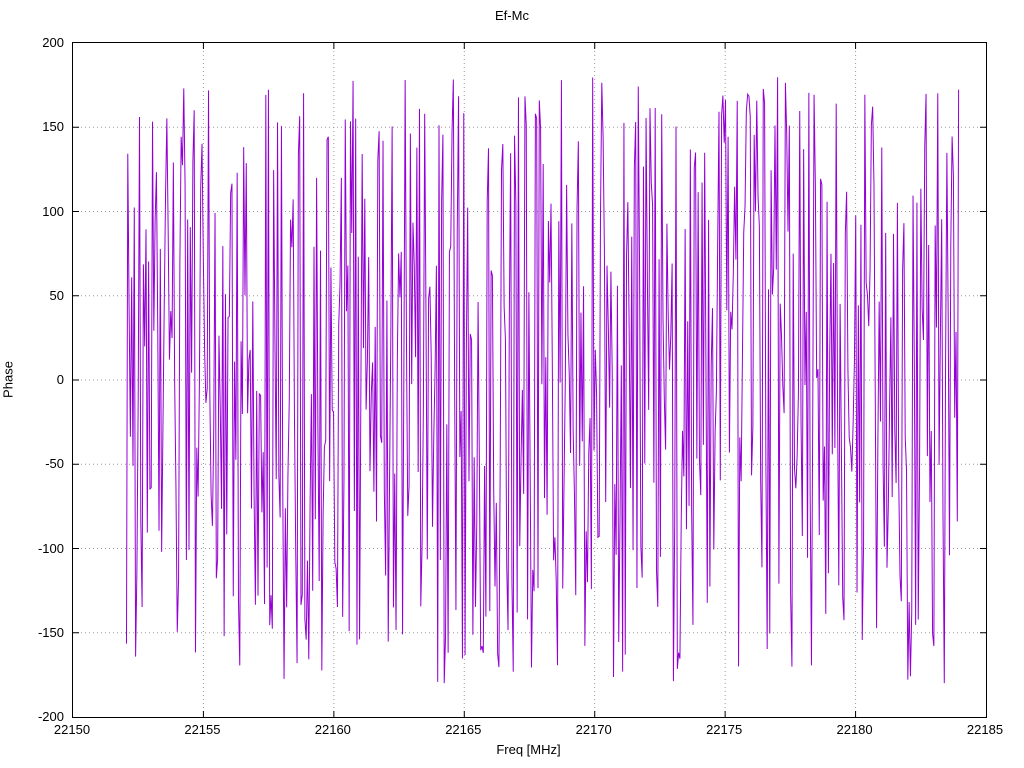 The width and height of the screenshot is (1024, 768). What do you see at coordinates (202, 729) in the screenshot?
I see `x-tick-label: 22155` at bounding box center [202, 729].